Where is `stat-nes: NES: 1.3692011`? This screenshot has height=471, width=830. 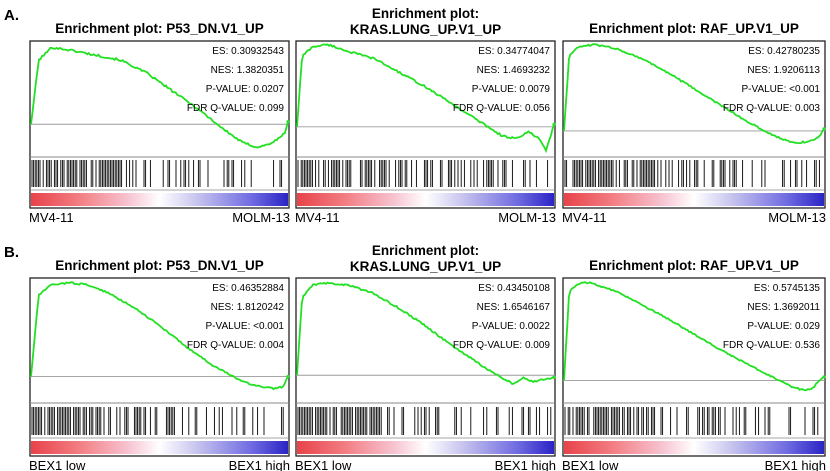
stat-nes: NES: 1.3692011 is located at coordinates (783, 307).